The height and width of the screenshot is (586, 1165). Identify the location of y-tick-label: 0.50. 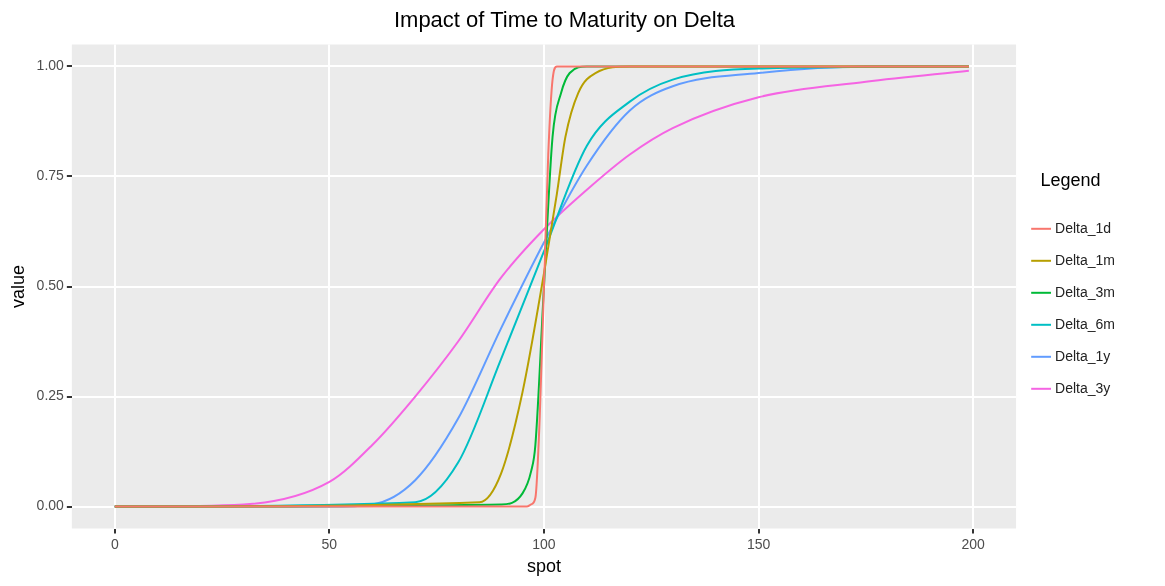
(50, 285).